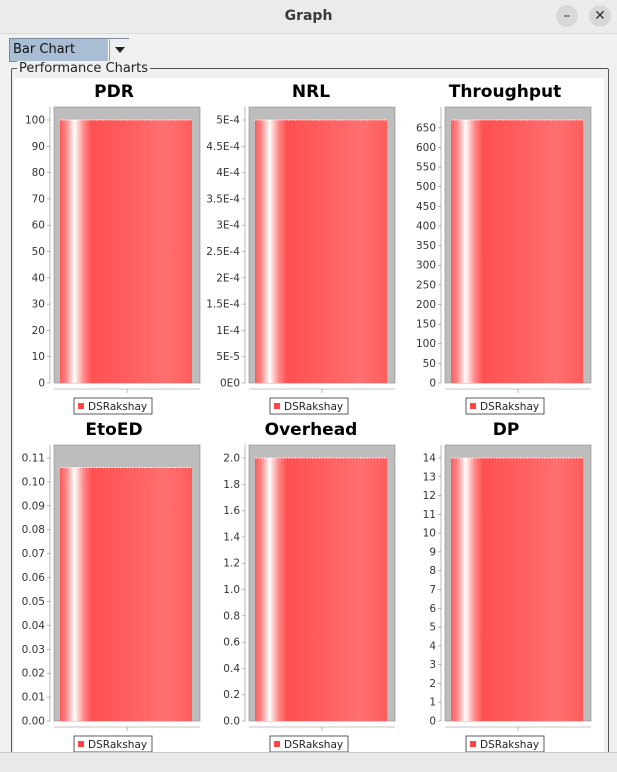 The image size is (617, 772). I want to click on y-tick-label: 40, so click(38, 278).